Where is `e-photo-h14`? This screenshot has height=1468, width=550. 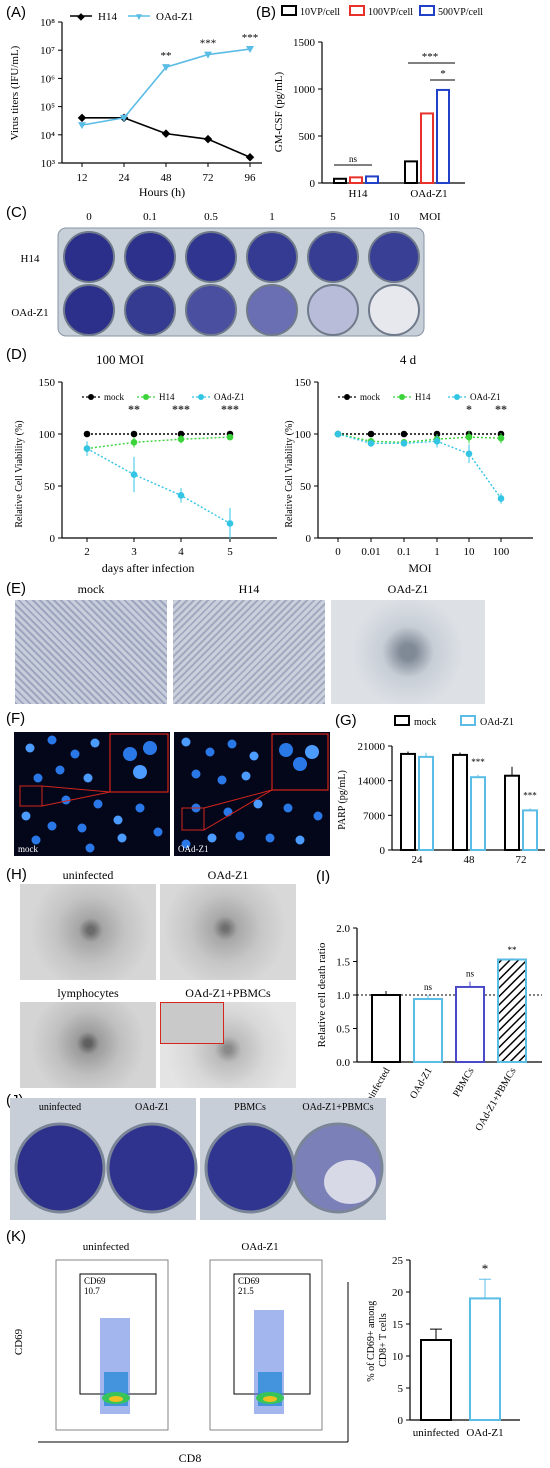
e-photo-h14 is located at coordinates (249, 652).